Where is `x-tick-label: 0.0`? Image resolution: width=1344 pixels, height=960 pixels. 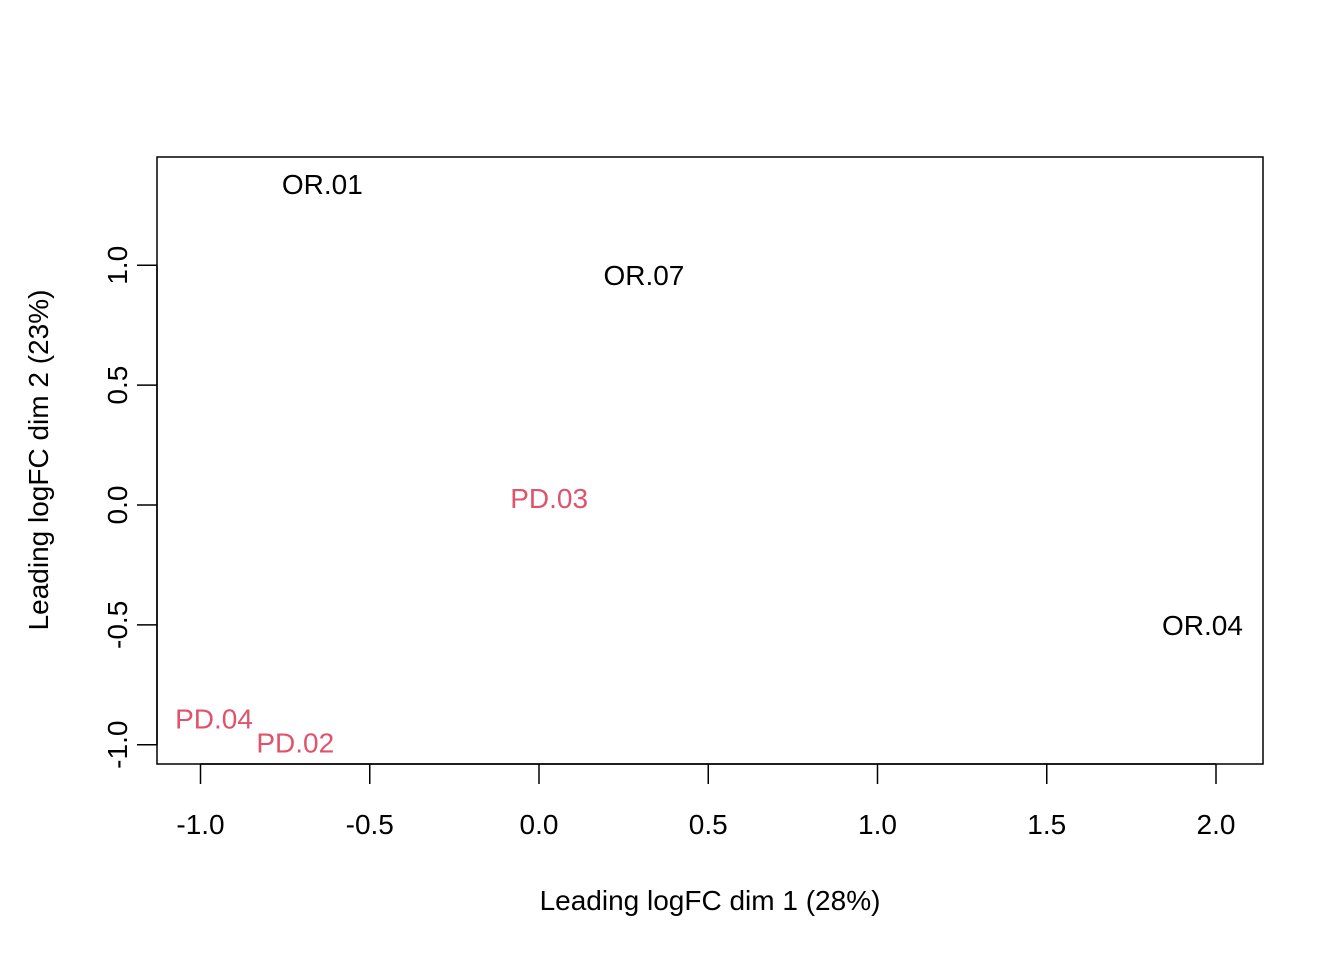 x-tick-label: 0.0 is located at coordinates (539, 824).